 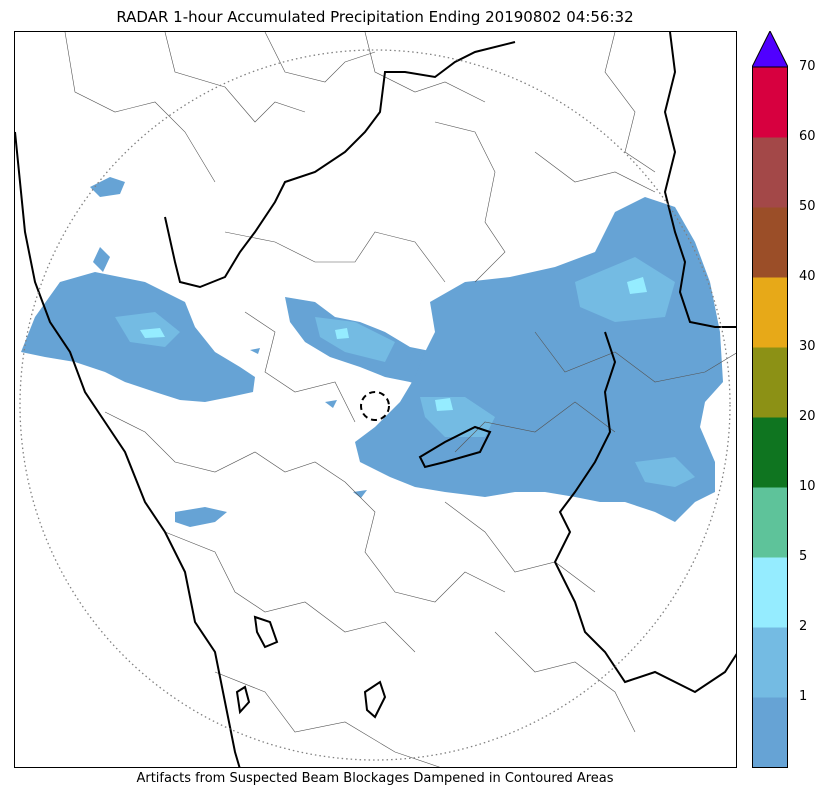 What do you see at coordinates (644, 512) in the screenshot?
I see `kerala-tamilnadu-border` at bounding box center [644, 512].